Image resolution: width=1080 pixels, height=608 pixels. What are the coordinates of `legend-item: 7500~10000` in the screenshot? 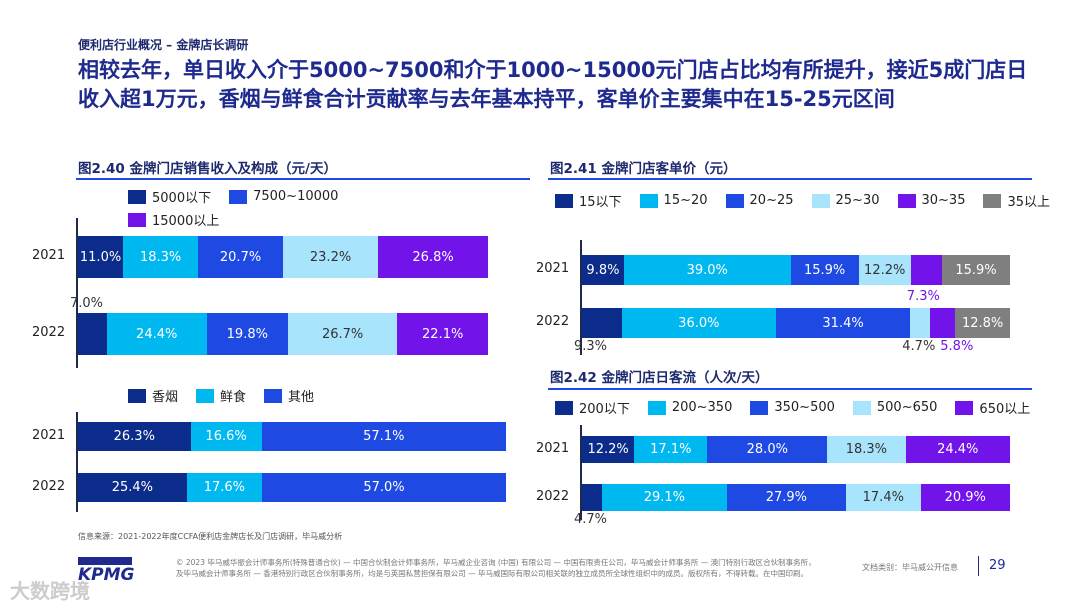 It's located at (283, 196).